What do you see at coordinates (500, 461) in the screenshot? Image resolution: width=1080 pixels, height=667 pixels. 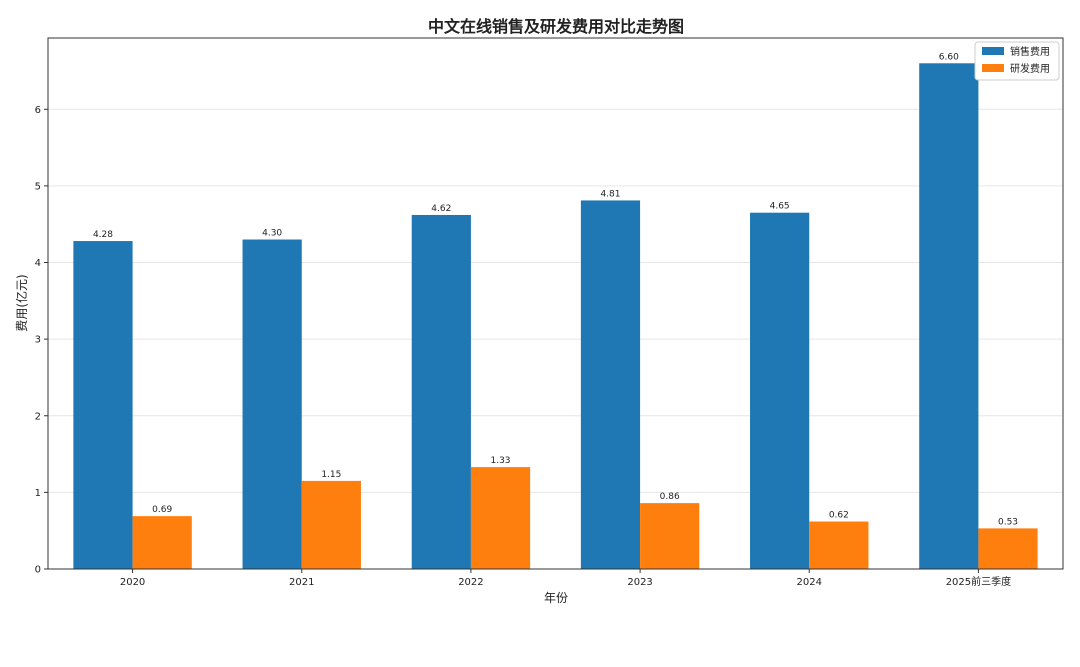 I see `data-label-rnd: 1.33` at bounding box center [500, 461].